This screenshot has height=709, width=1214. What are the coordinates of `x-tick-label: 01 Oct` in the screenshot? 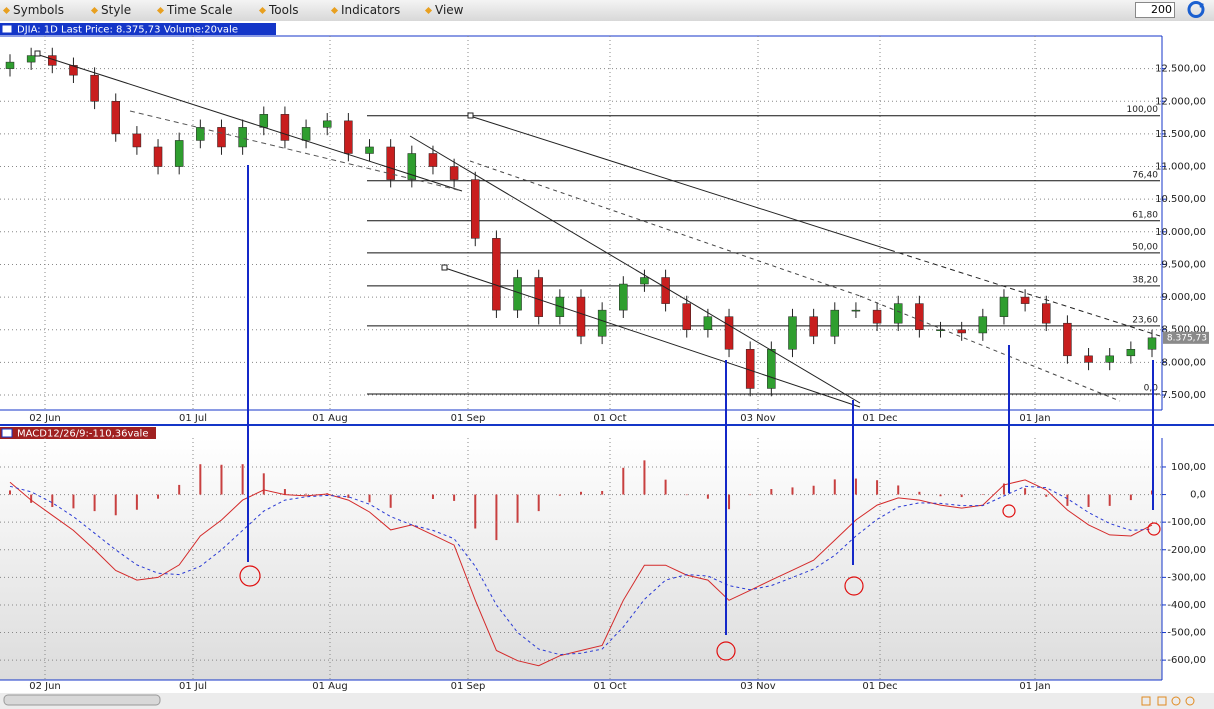 It's located at (609, 686).